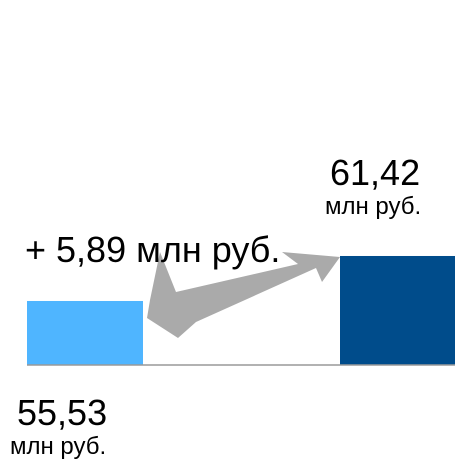 The height and width of the screenshot is (465, 471). Describe the element at coordinates (243, 295) in the screenshot. I see `arrow` at that location.